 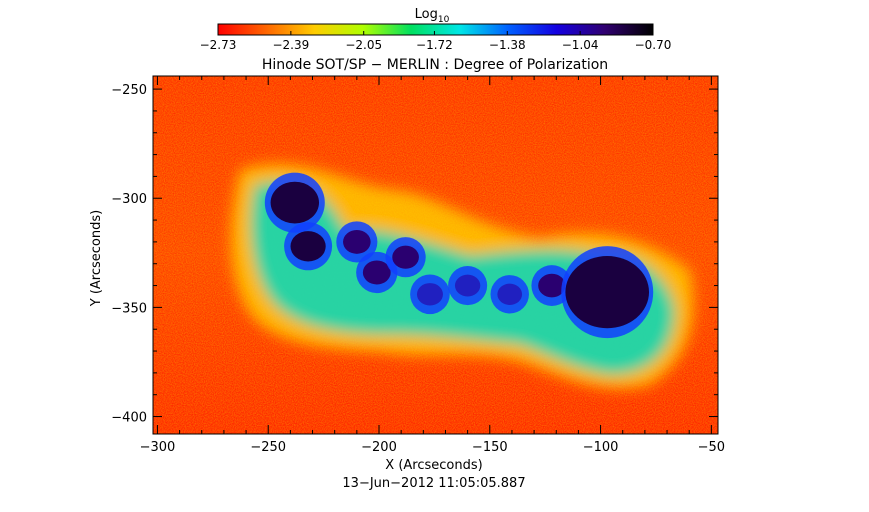 What do you see at coordinates (444, 20) in the screenshot?
I see `colorbar-label-subscript: 10` at bounding box center [444, 20].